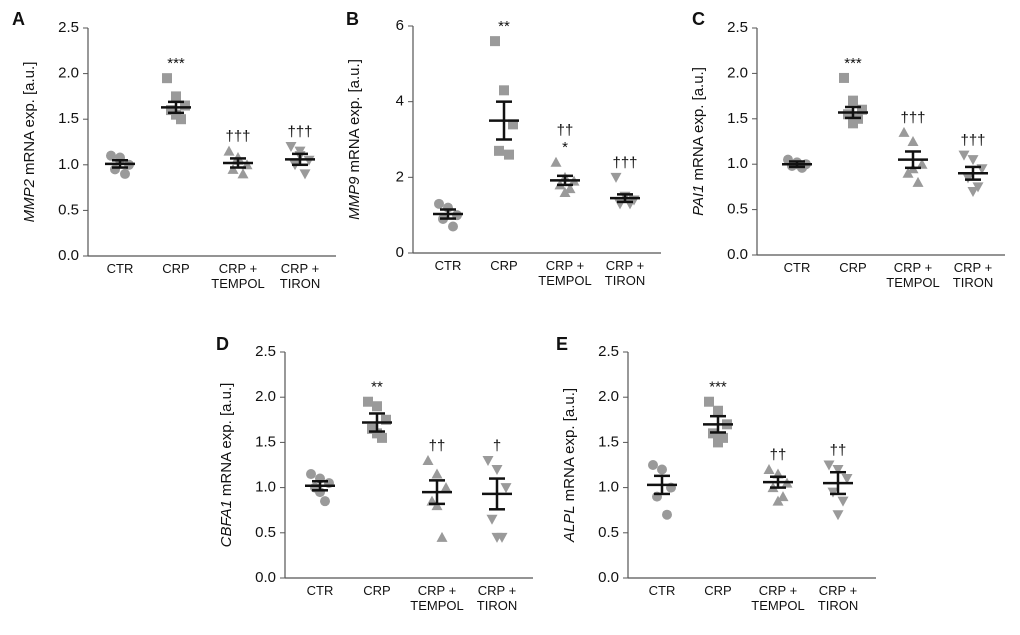 The width and height of the screenshot is (1020, 635). Describe the element at coordinates (698, 199) in the screenshot. I see `y-axis-gene: PAI1` at that location.